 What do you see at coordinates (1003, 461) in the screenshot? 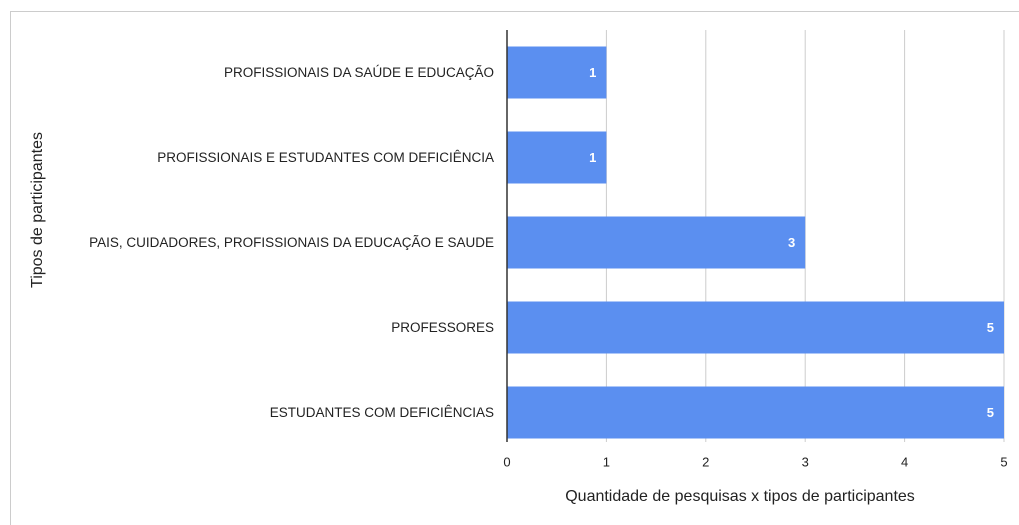
I see `x-tick-label: 5` at bounding box center [1003, 461].